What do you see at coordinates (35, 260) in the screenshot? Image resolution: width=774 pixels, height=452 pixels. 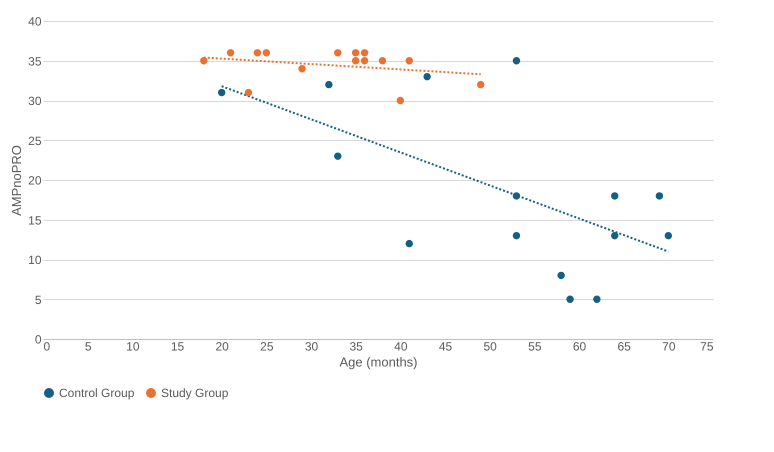 I see `y-tick-label: 10` at bounding box center [35, 260].